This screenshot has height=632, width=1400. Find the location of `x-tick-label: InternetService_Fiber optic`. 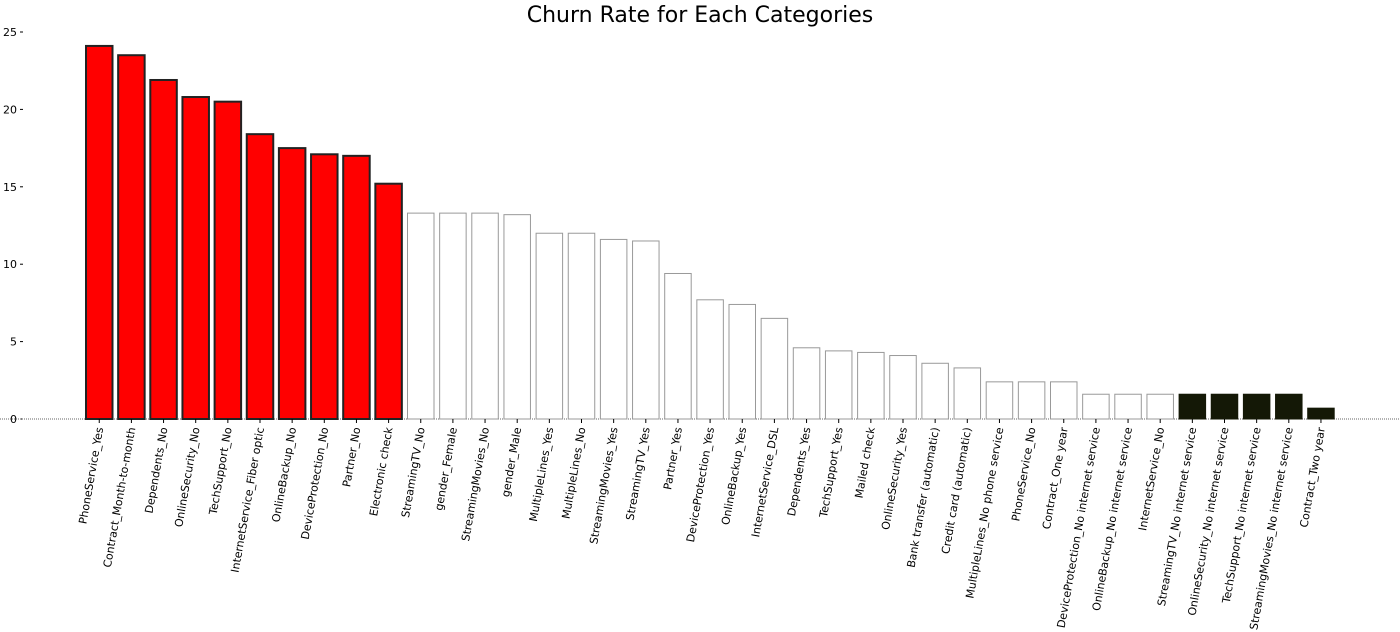

x-tick-label: InternetService_Fiber optic is located at coordinates (248, 499).